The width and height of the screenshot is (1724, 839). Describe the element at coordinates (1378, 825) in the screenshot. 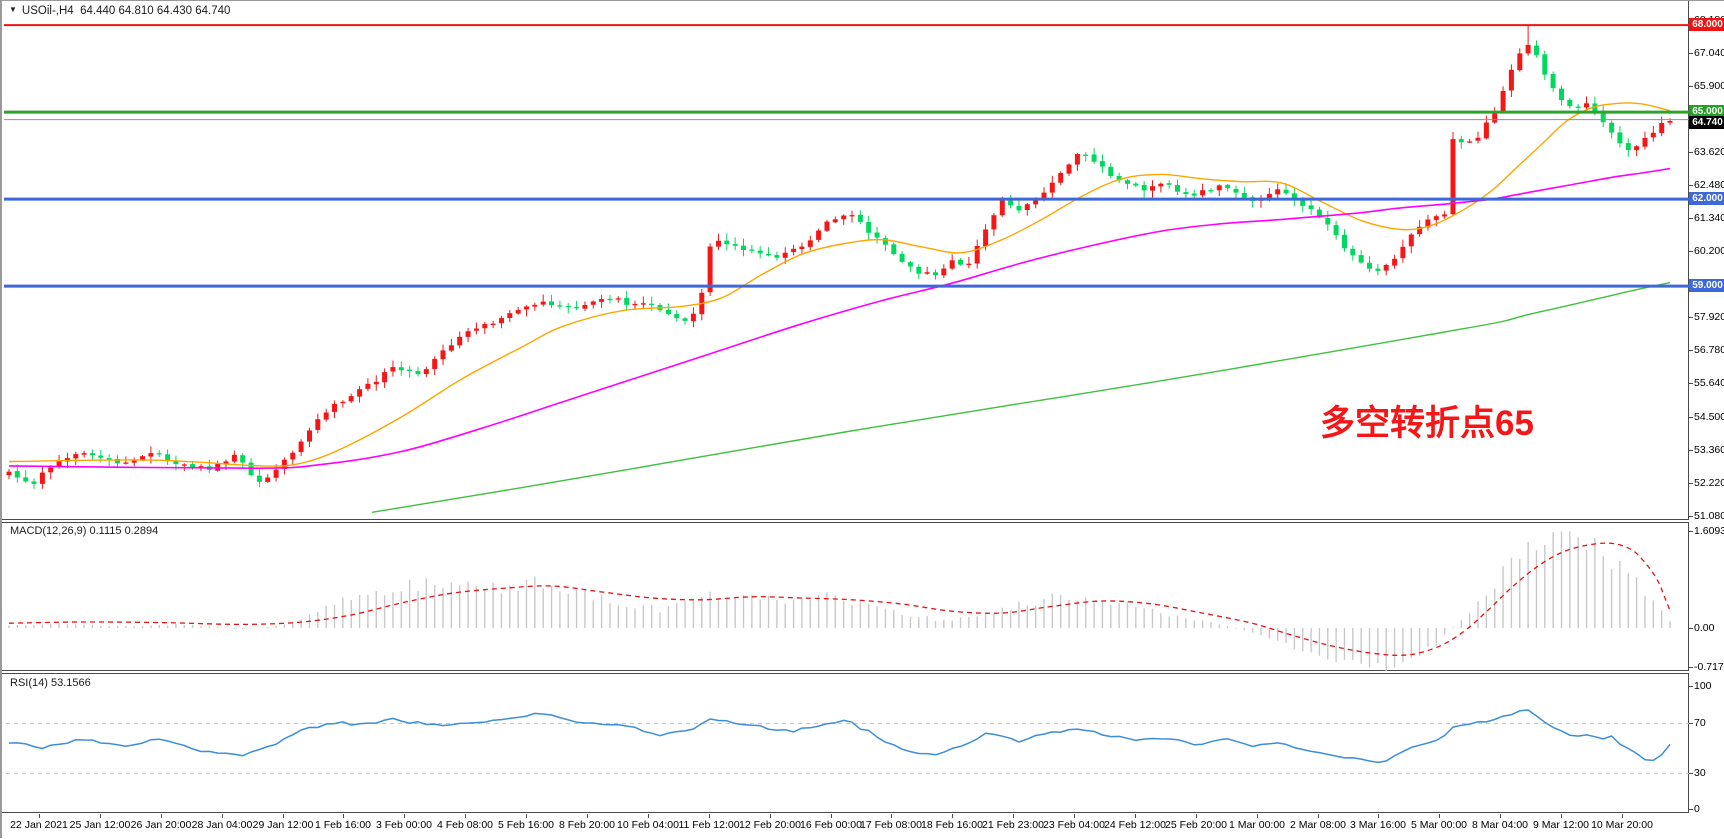

I see `time-tick-label: 3 Mar 16:00` at that location.